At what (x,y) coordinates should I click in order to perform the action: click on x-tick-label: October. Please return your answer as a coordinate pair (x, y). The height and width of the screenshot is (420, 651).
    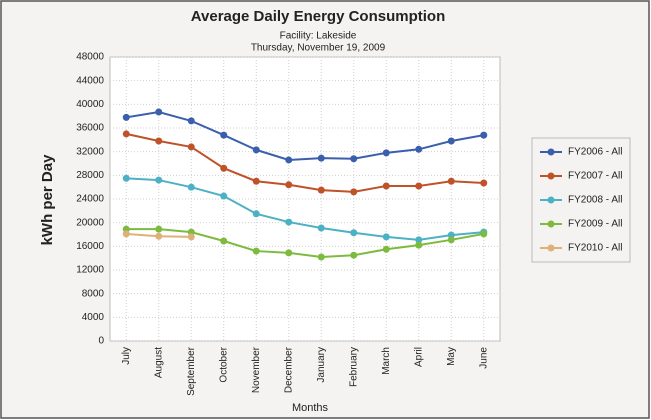
    Looking at the image, I should click on (223, 364).